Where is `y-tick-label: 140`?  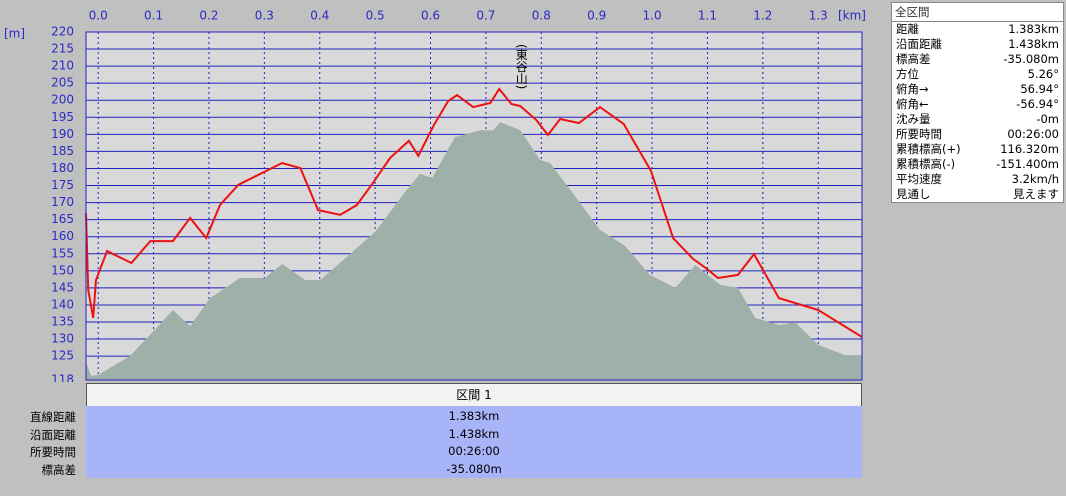 y-tick-label: 140 is located at coordinates (62, 304).